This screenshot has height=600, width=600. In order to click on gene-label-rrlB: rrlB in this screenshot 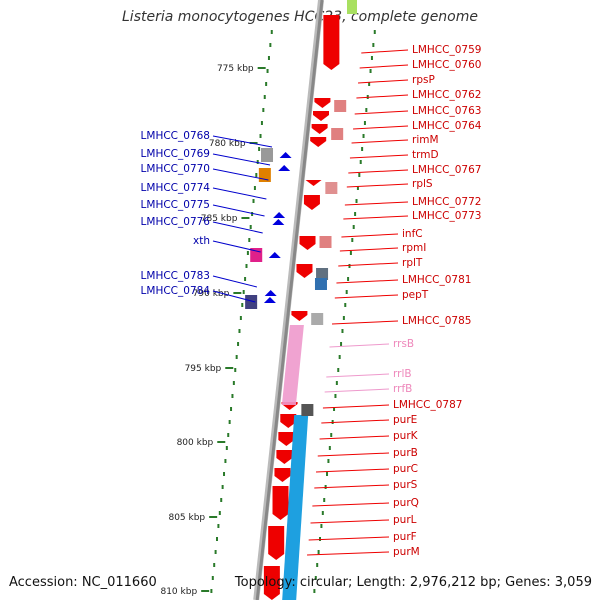, I will do `click(402, 374)`.